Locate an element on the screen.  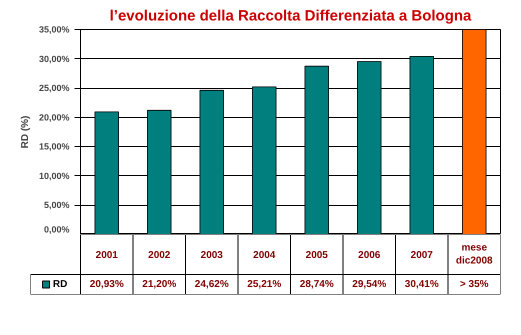
data-label: 21,20% is located at coordinates (159, 284).